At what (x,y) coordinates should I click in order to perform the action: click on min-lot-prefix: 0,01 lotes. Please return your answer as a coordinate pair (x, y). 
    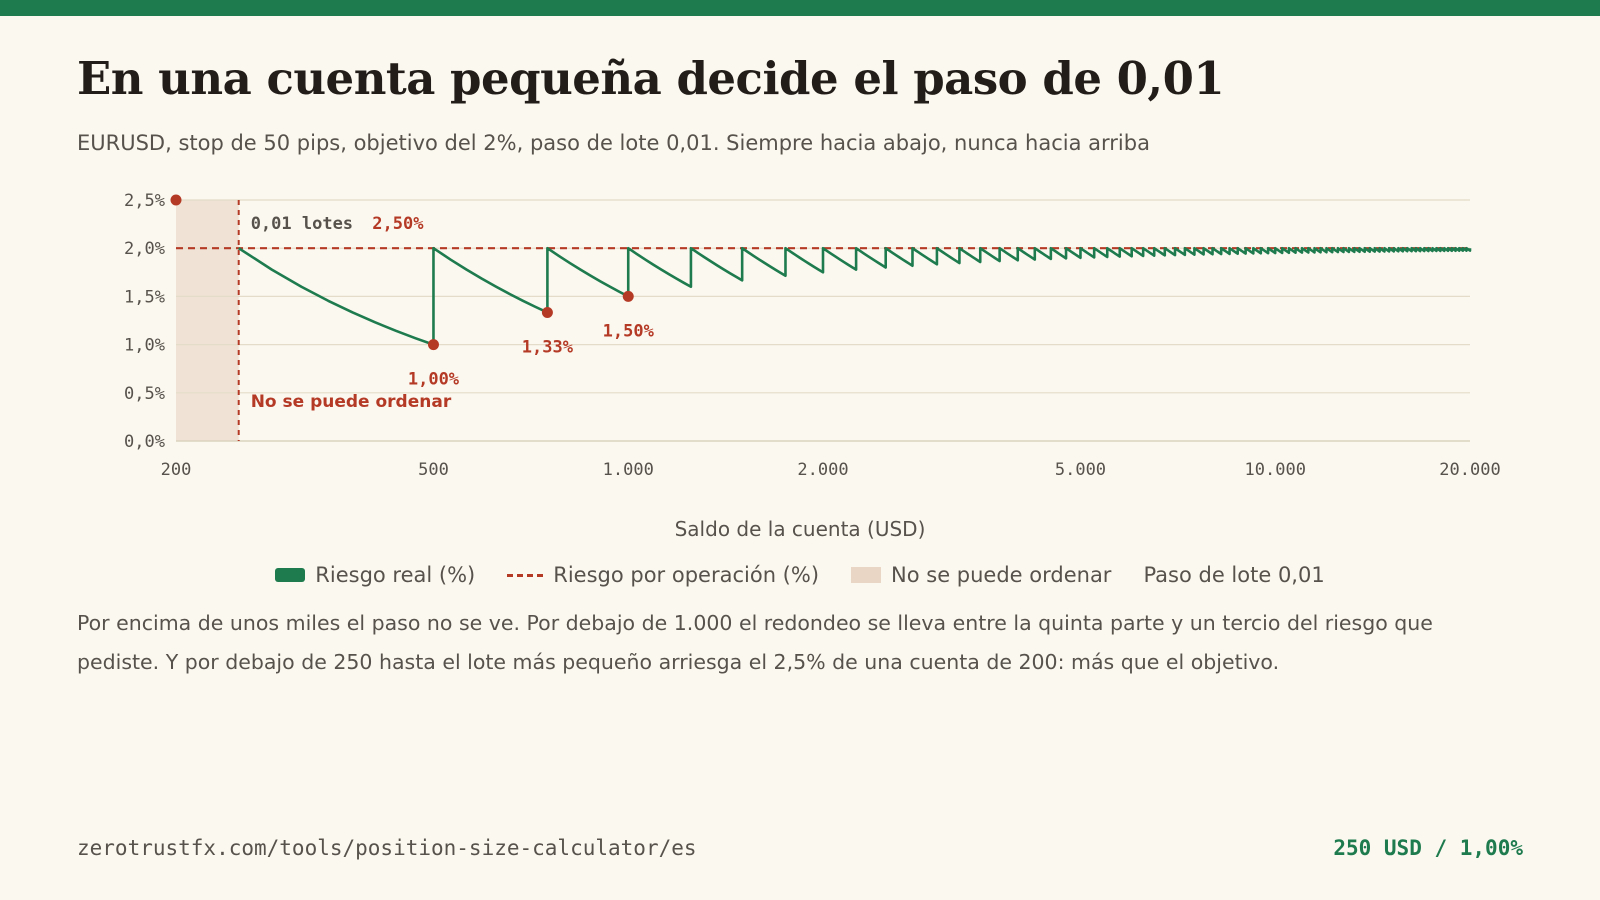
    Looking at the image, I should click on (302, 224).